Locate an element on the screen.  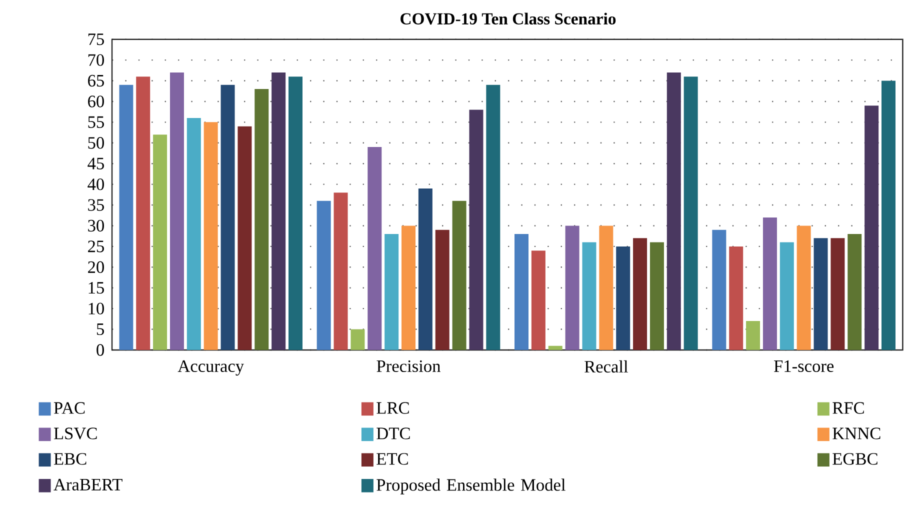
legend-label: ETC is located at coordinates (392, 459).